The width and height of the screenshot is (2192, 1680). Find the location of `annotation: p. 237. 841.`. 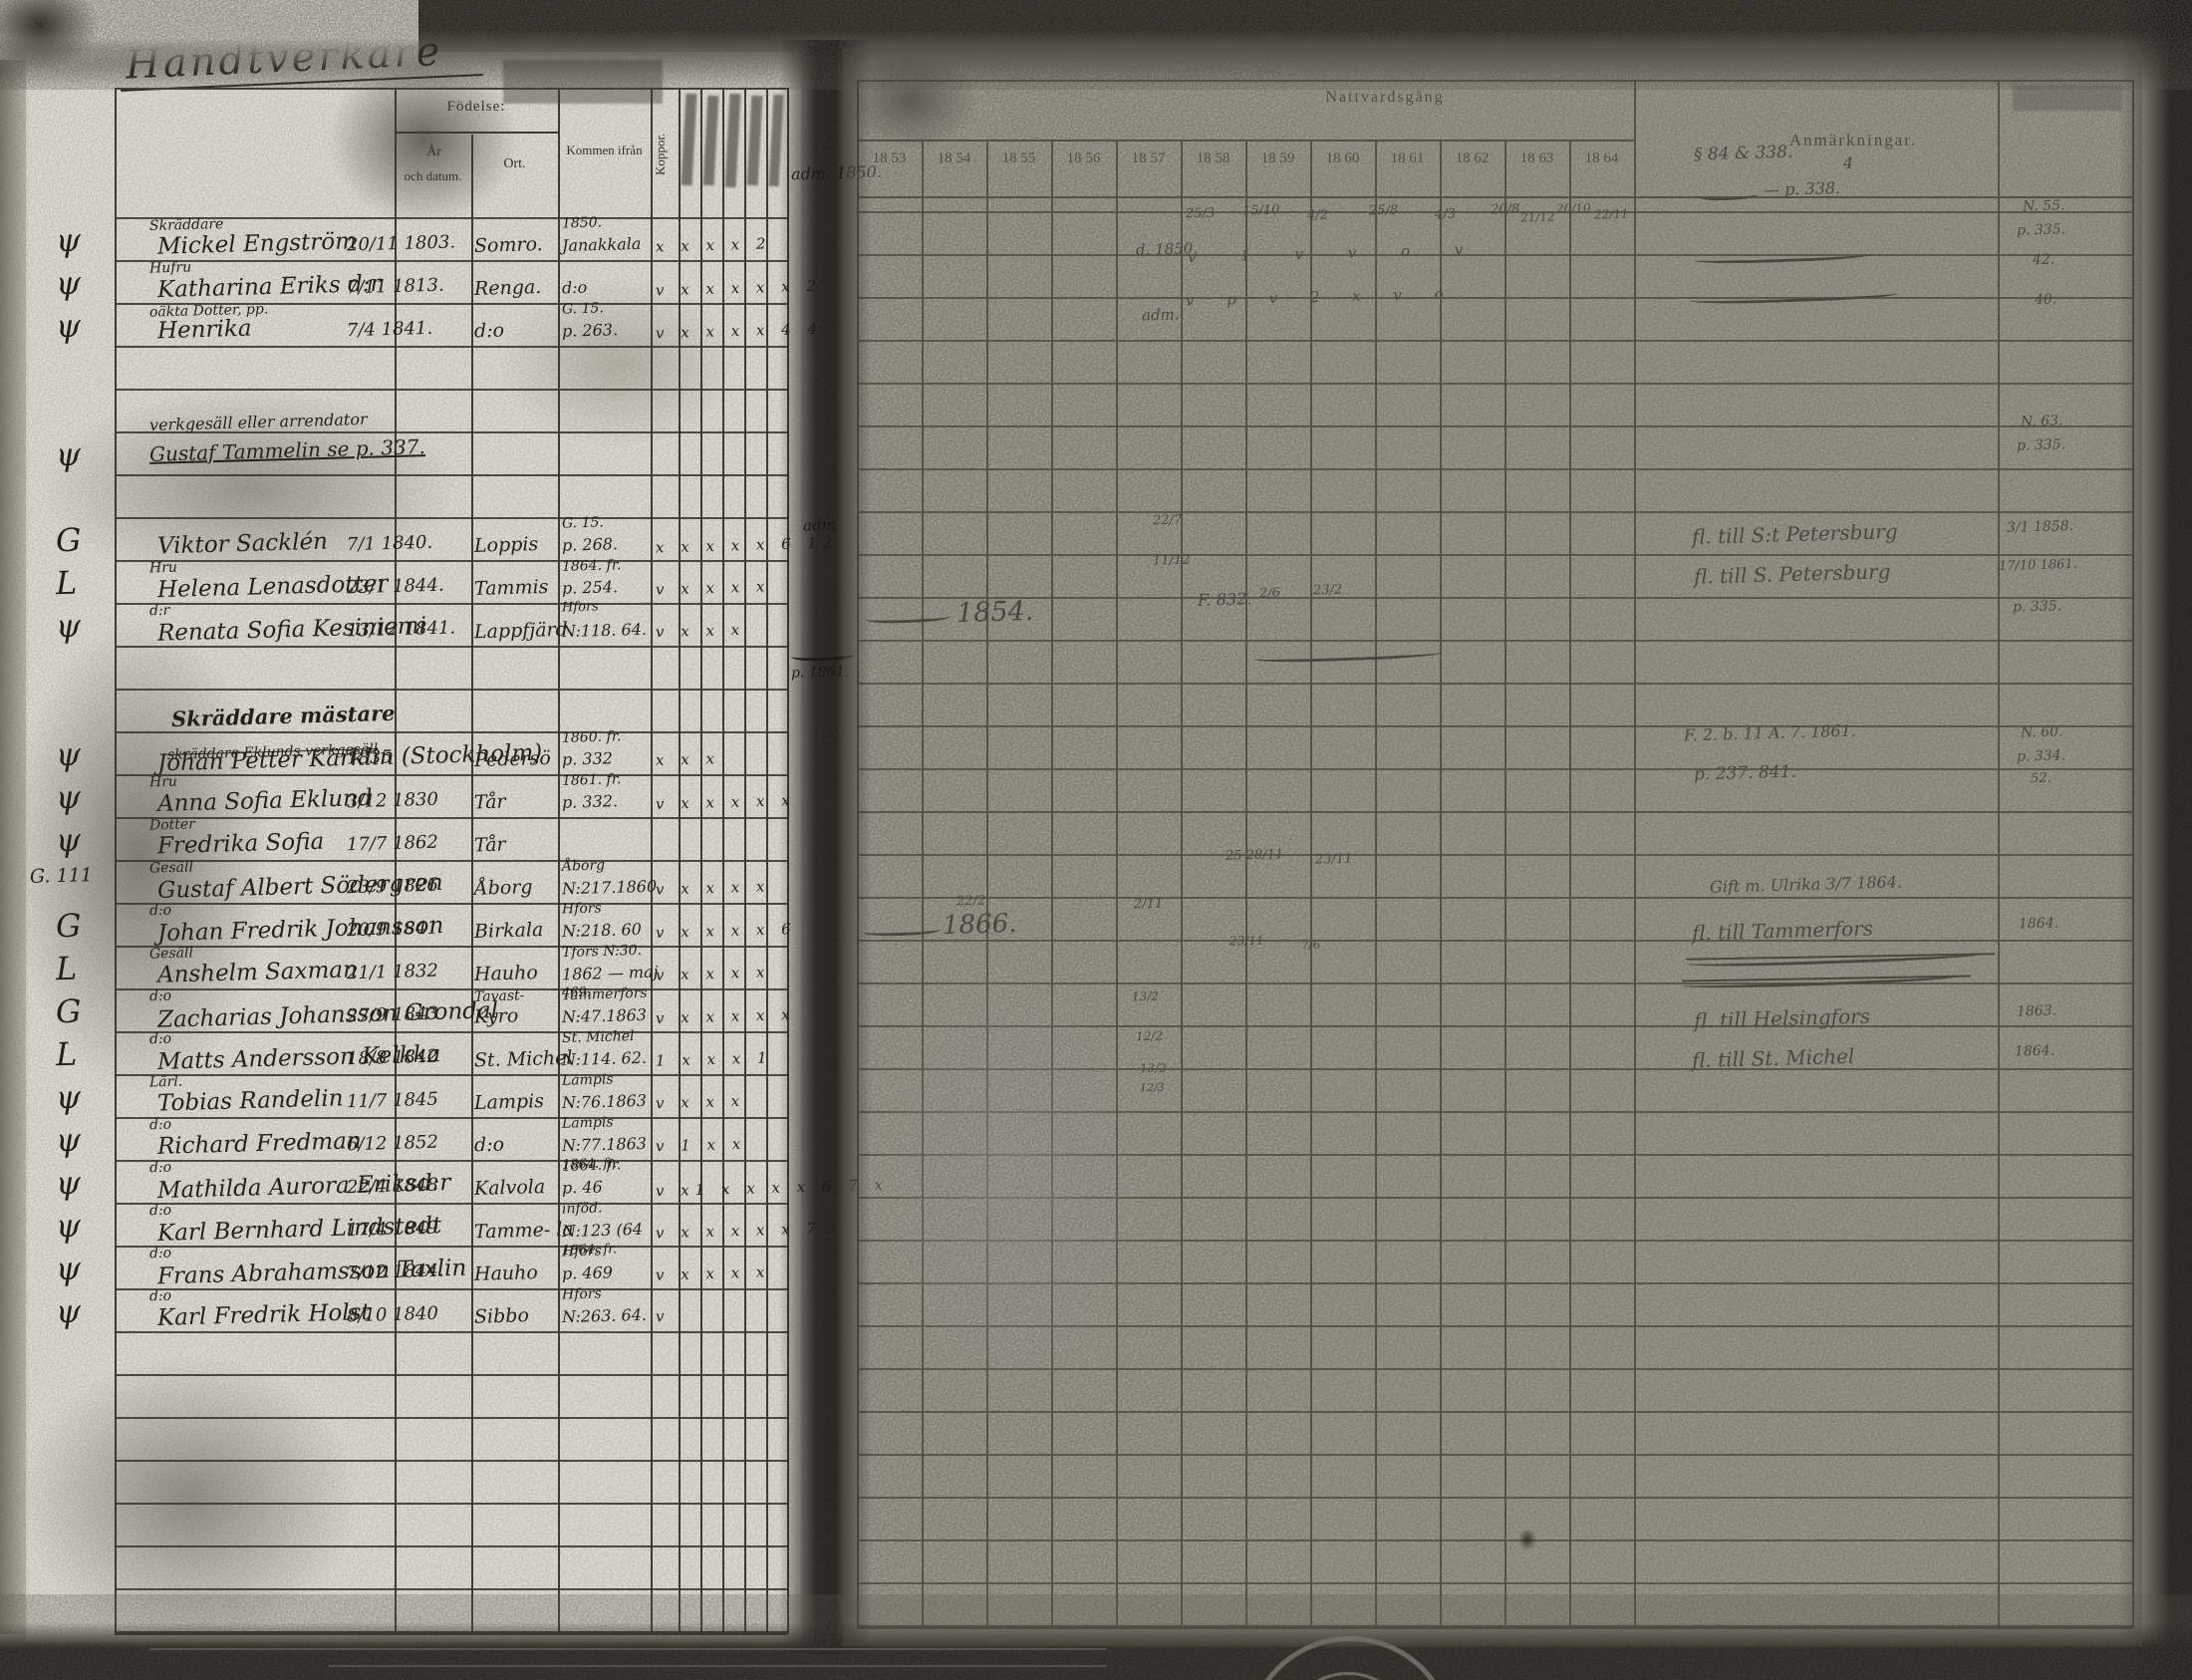

annotation: p. 237. 841. is located at coordinates (1745, 773).